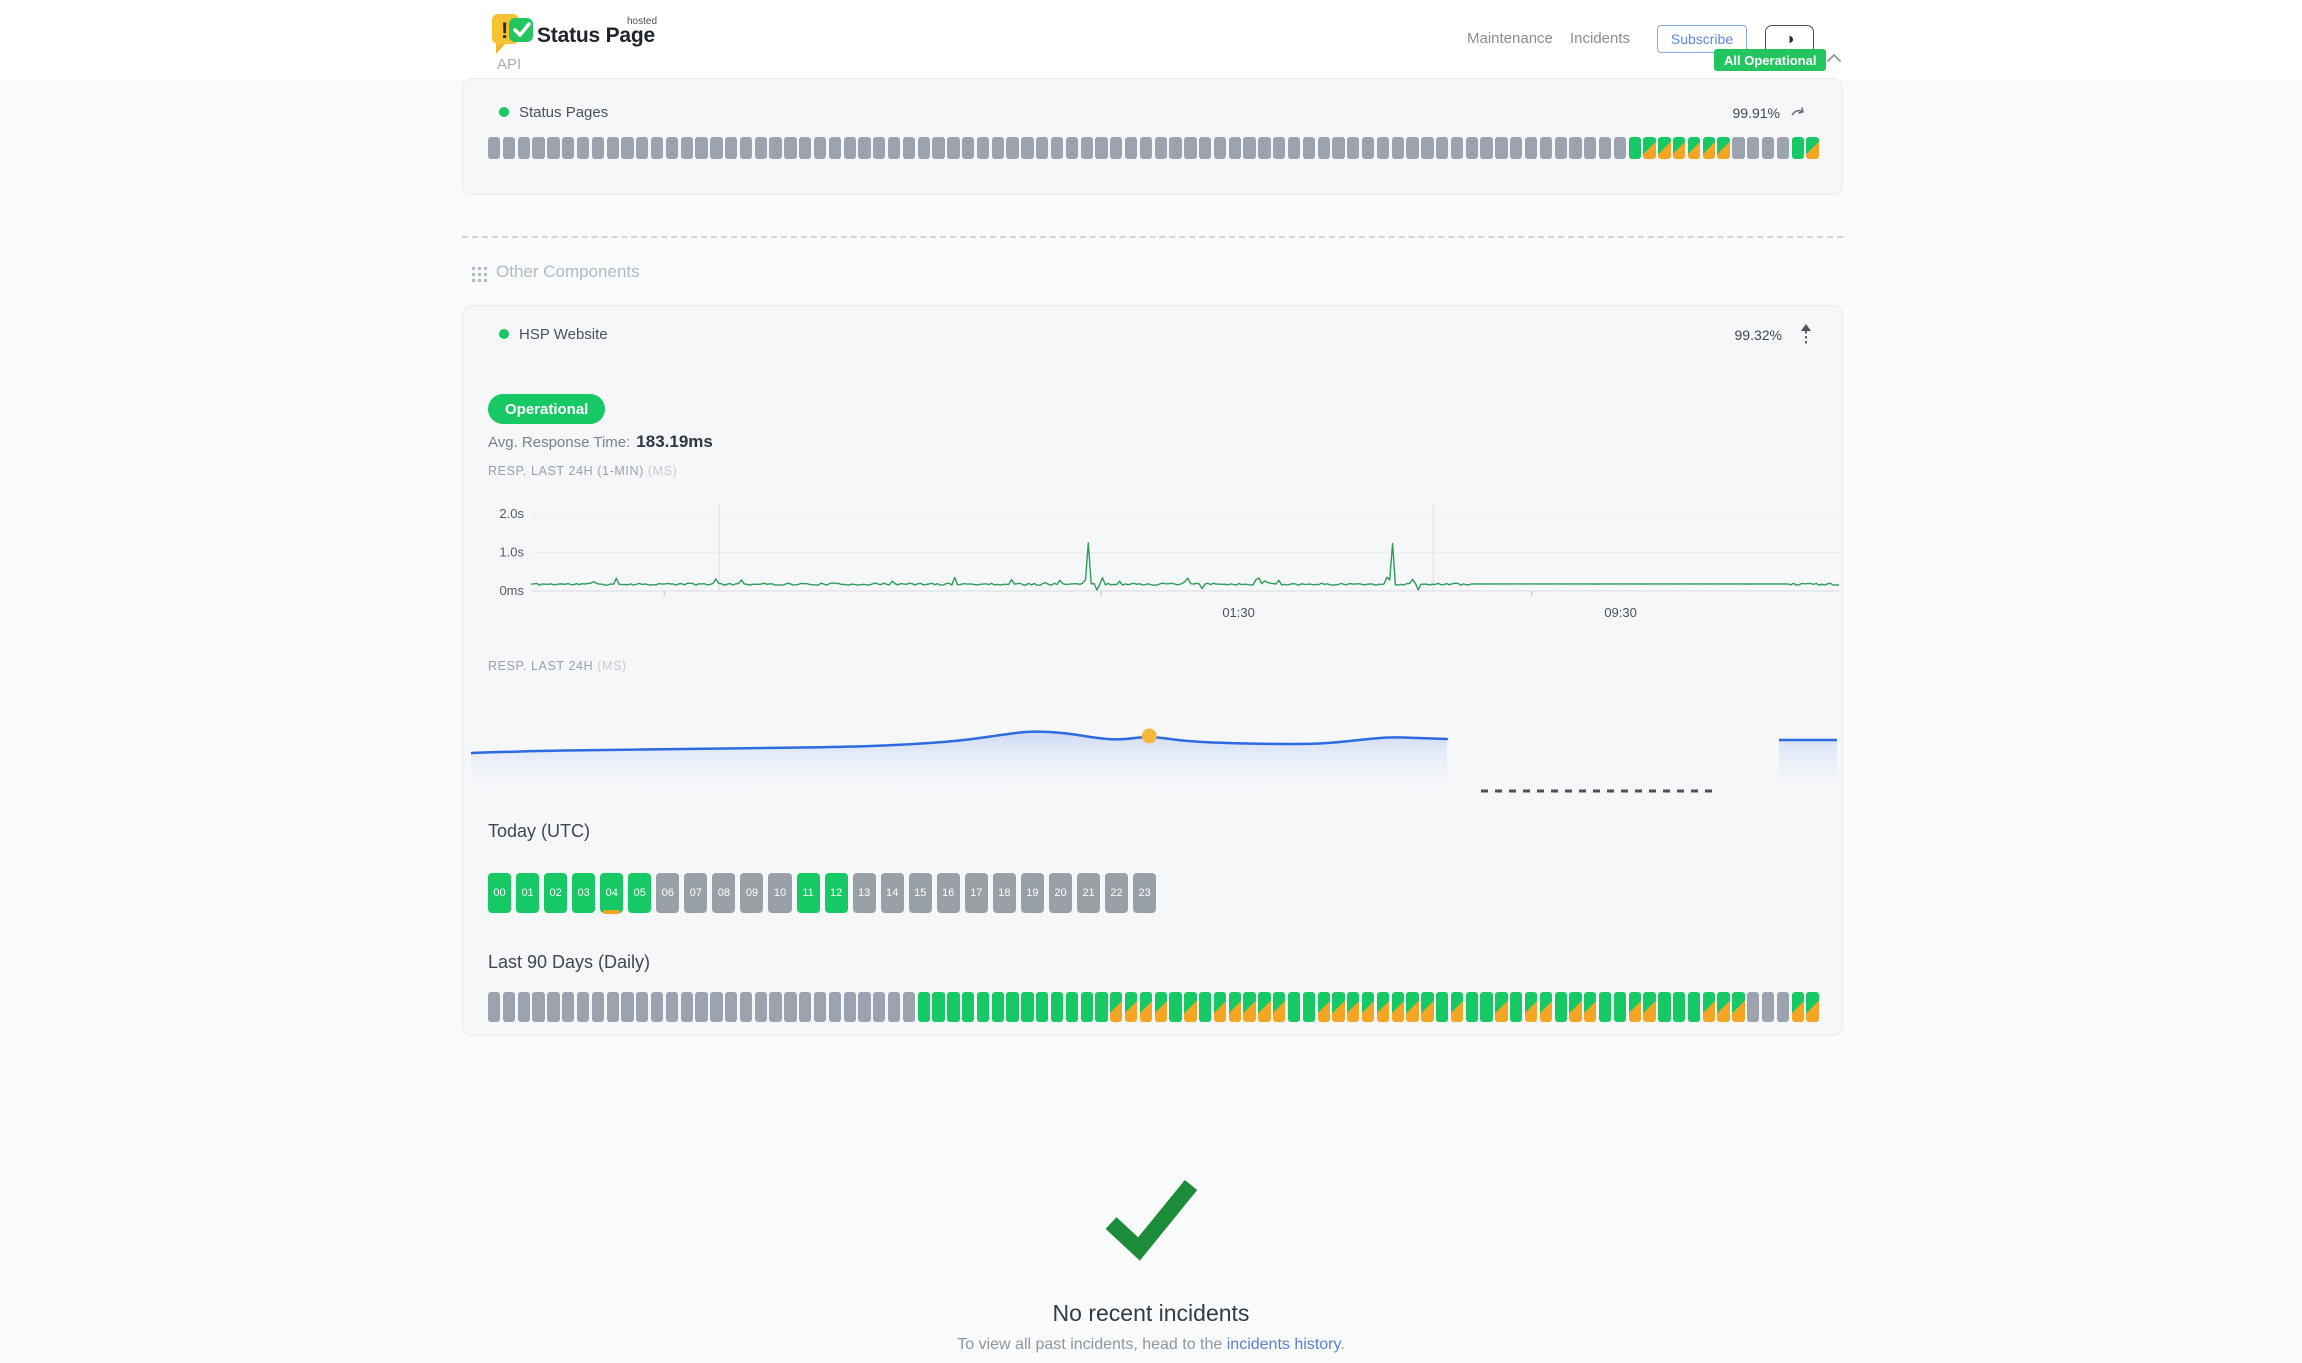  I want to click on incidents-history-link: incidents history, so click(1283, 1344).